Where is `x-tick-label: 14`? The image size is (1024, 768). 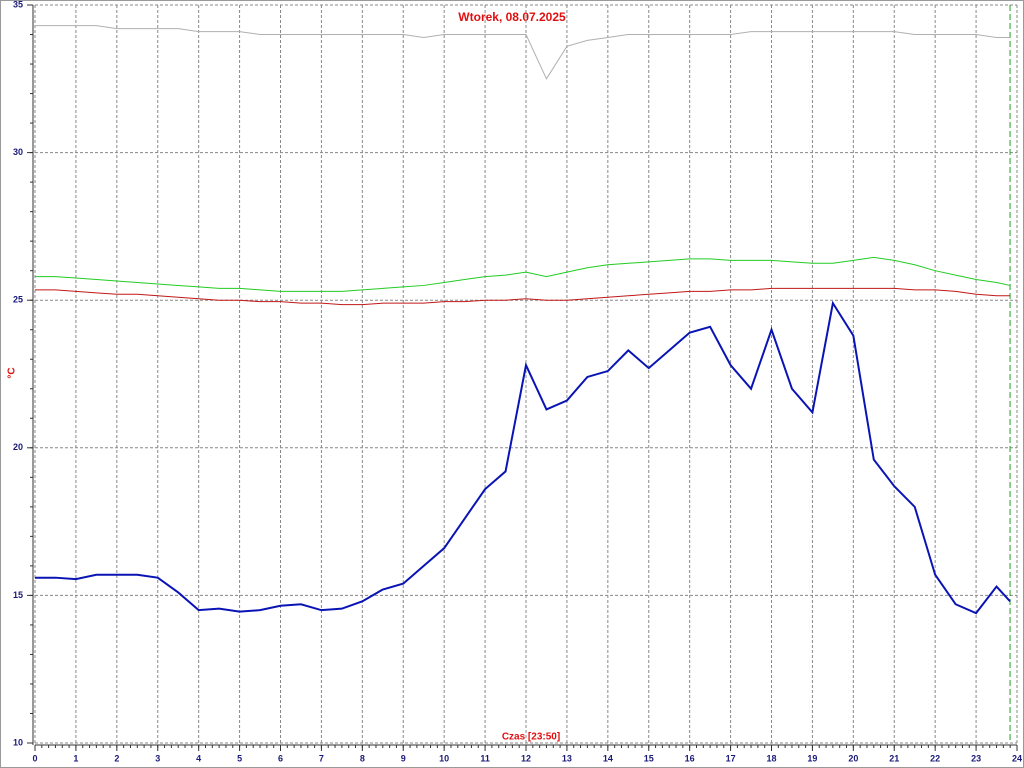 x-tick-label: 14 is located at coordinates (608, 758).